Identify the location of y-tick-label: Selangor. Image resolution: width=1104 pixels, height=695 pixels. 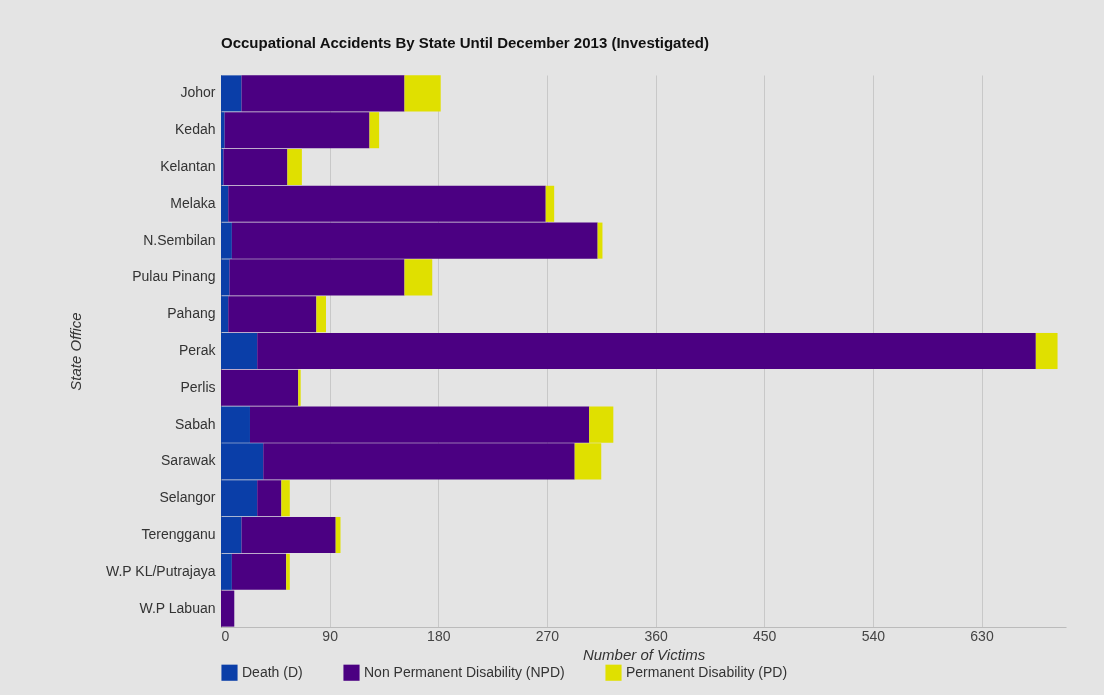
(187, 497).